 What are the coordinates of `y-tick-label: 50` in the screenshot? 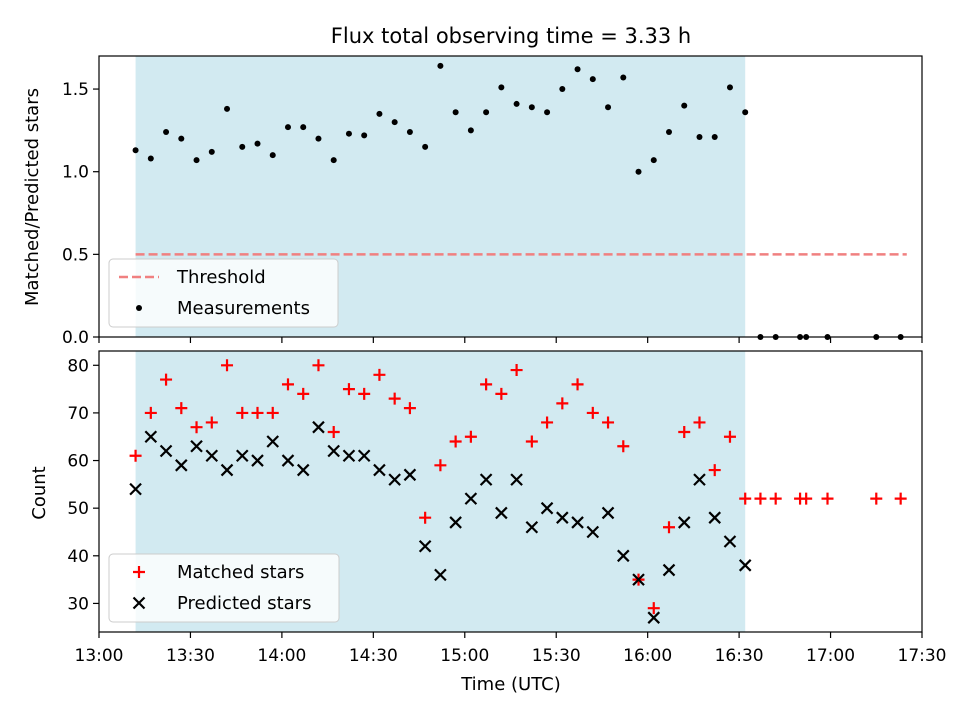 It's located at (78, 509).